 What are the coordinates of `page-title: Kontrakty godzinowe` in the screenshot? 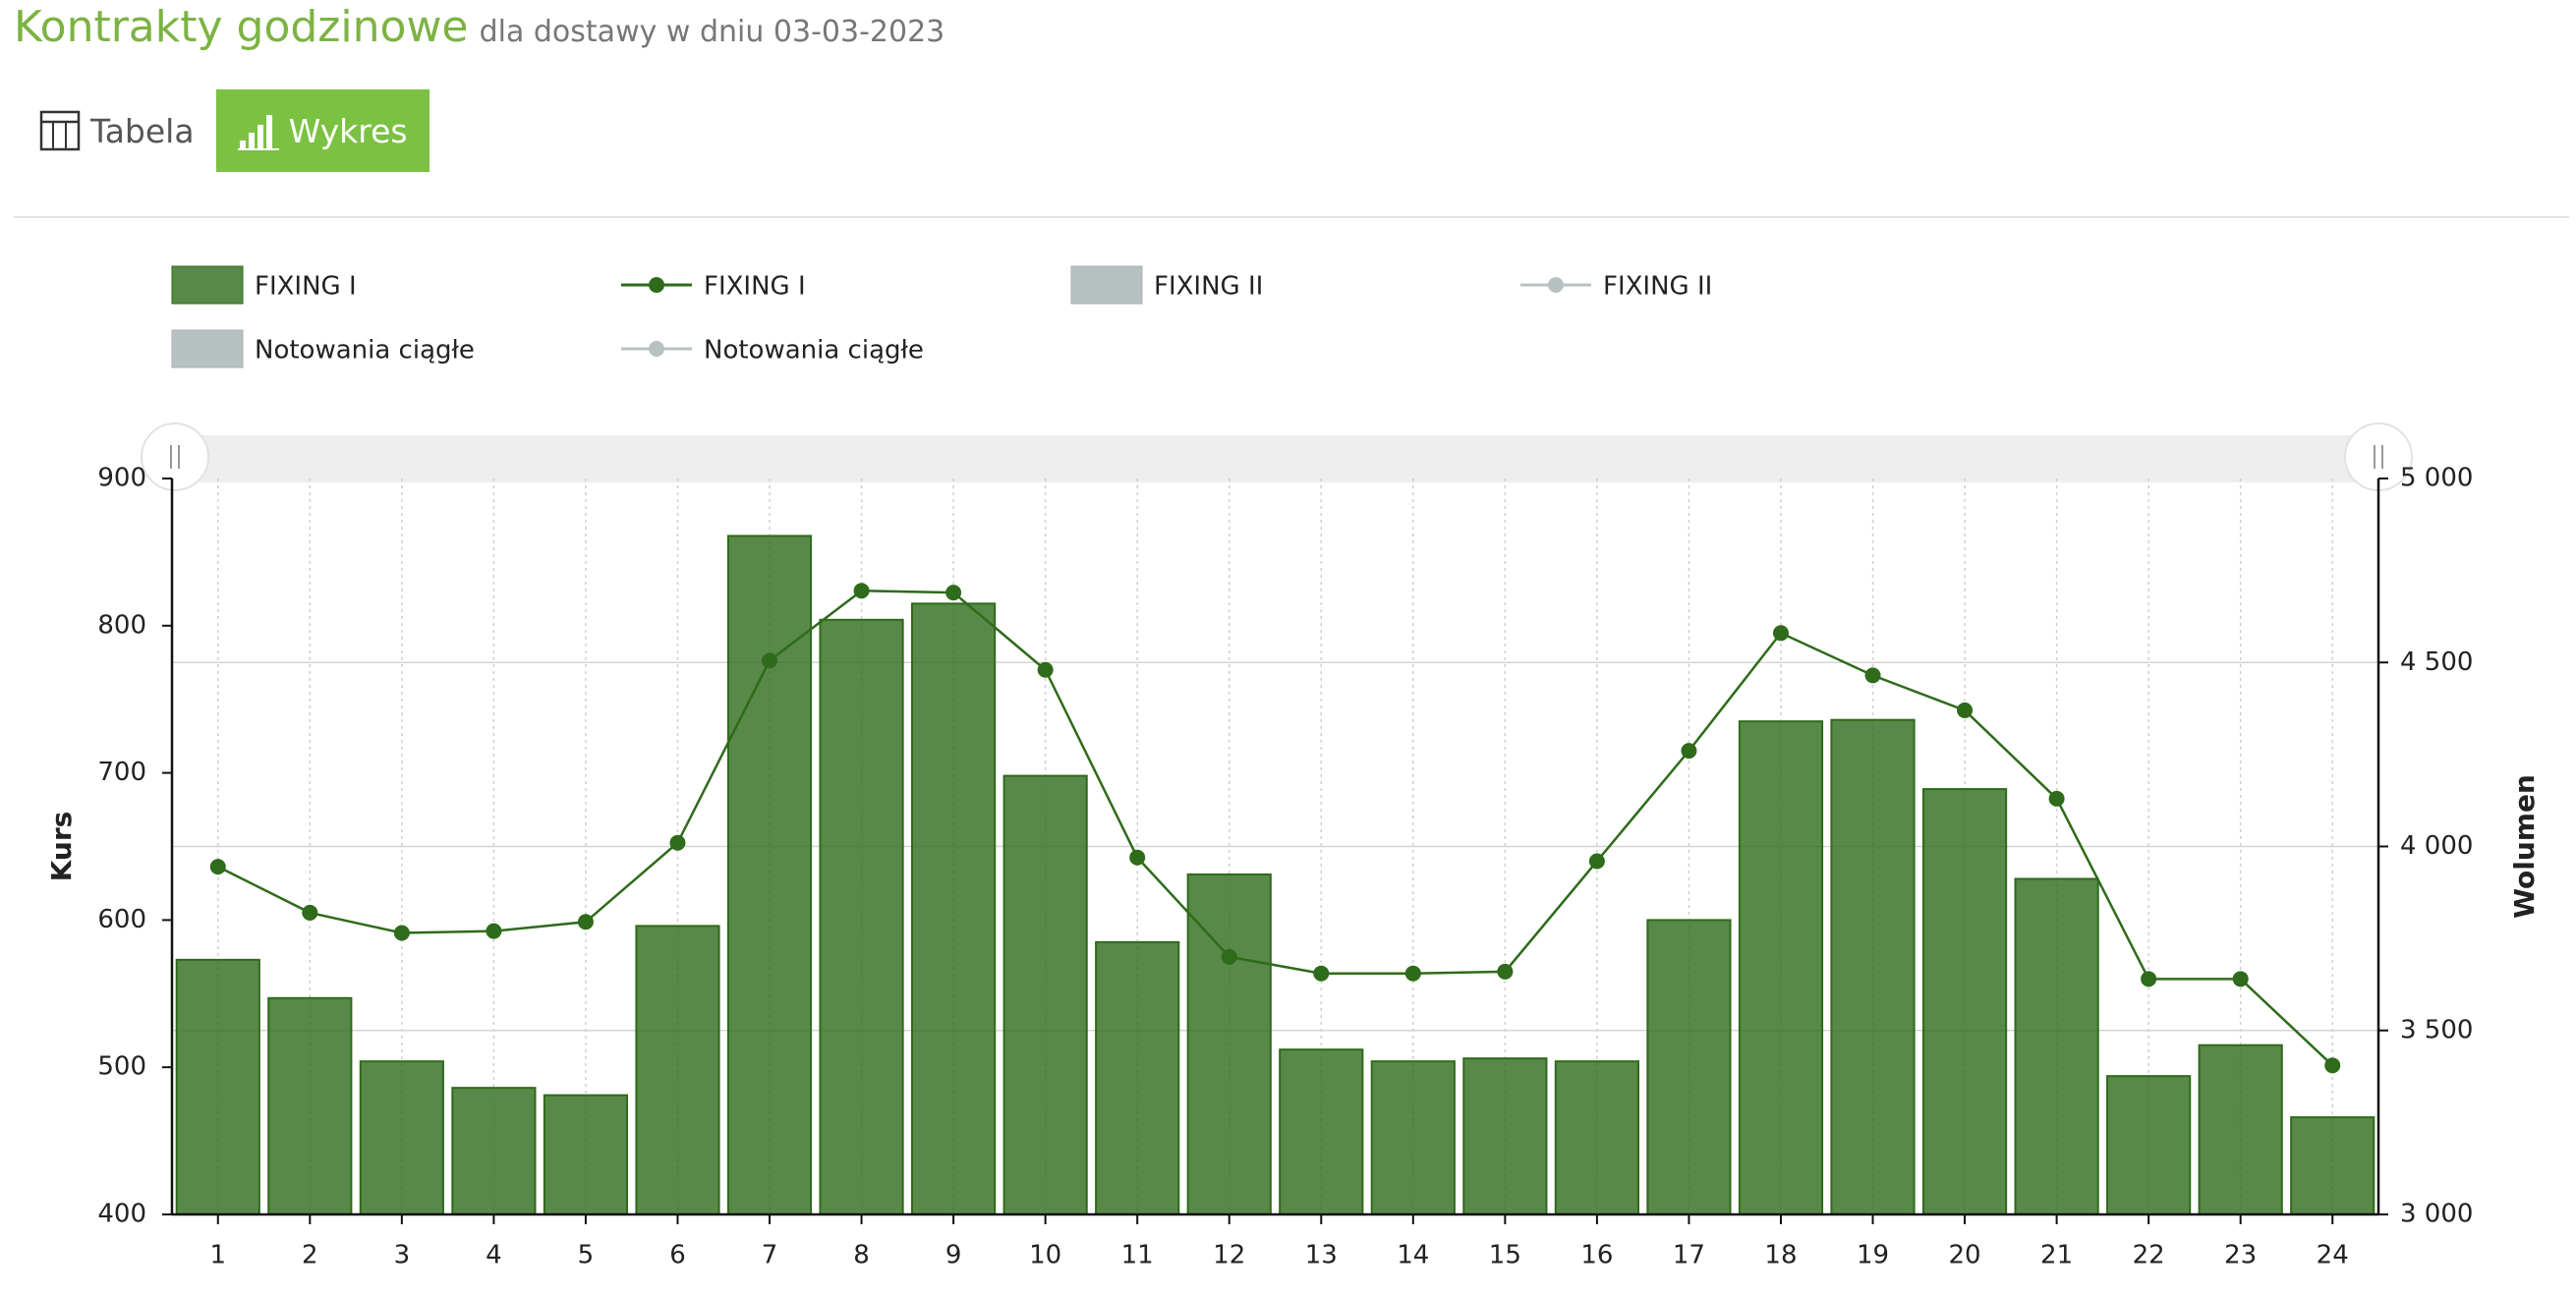 It's located at (241, 27).